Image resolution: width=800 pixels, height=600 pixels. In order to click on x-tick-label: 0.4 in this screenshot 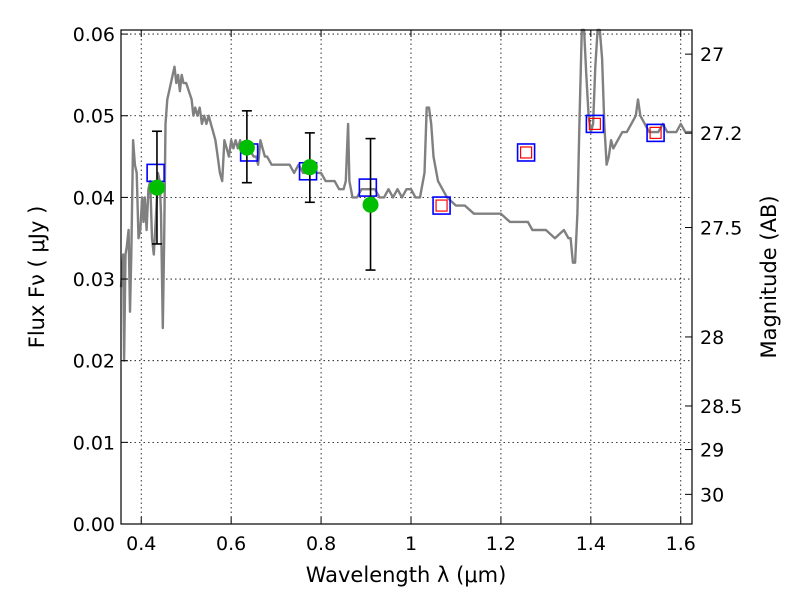, I will do `click(141, 544)`.